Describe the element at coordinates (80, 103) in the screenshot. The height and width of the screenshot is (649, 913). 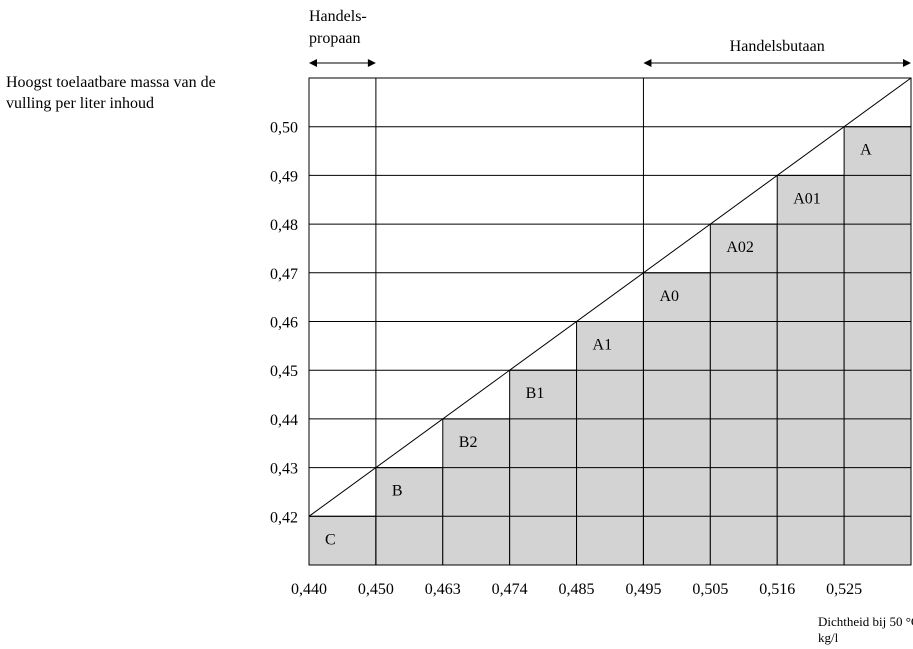
I see `y-axis-title: vulling per liter inhoud` at that location.